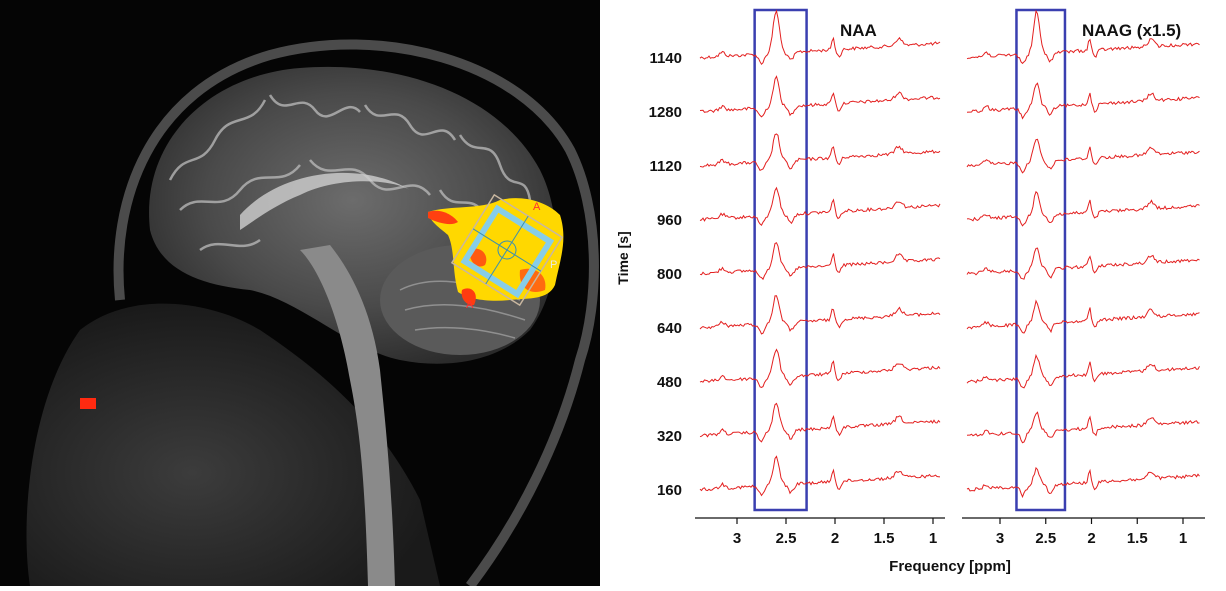 This screenshot has height=591, width=1226. I want to click on naag-x-ticks: 3 2.5 2 1.5 1, so click(1091, 532).